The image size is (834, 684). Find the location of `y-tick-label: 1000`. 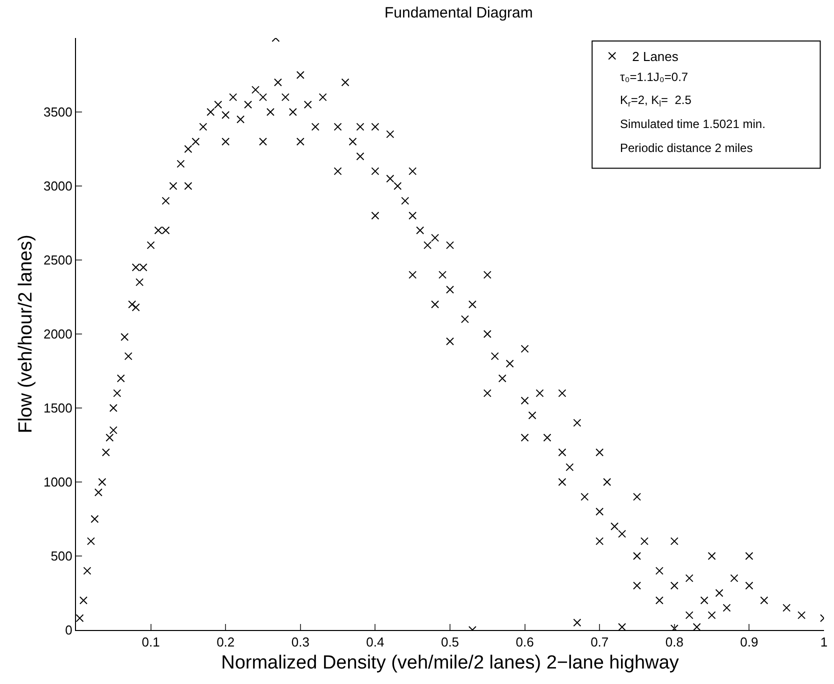

y-tick-label: 1000 is located at coordinates (57, 482).